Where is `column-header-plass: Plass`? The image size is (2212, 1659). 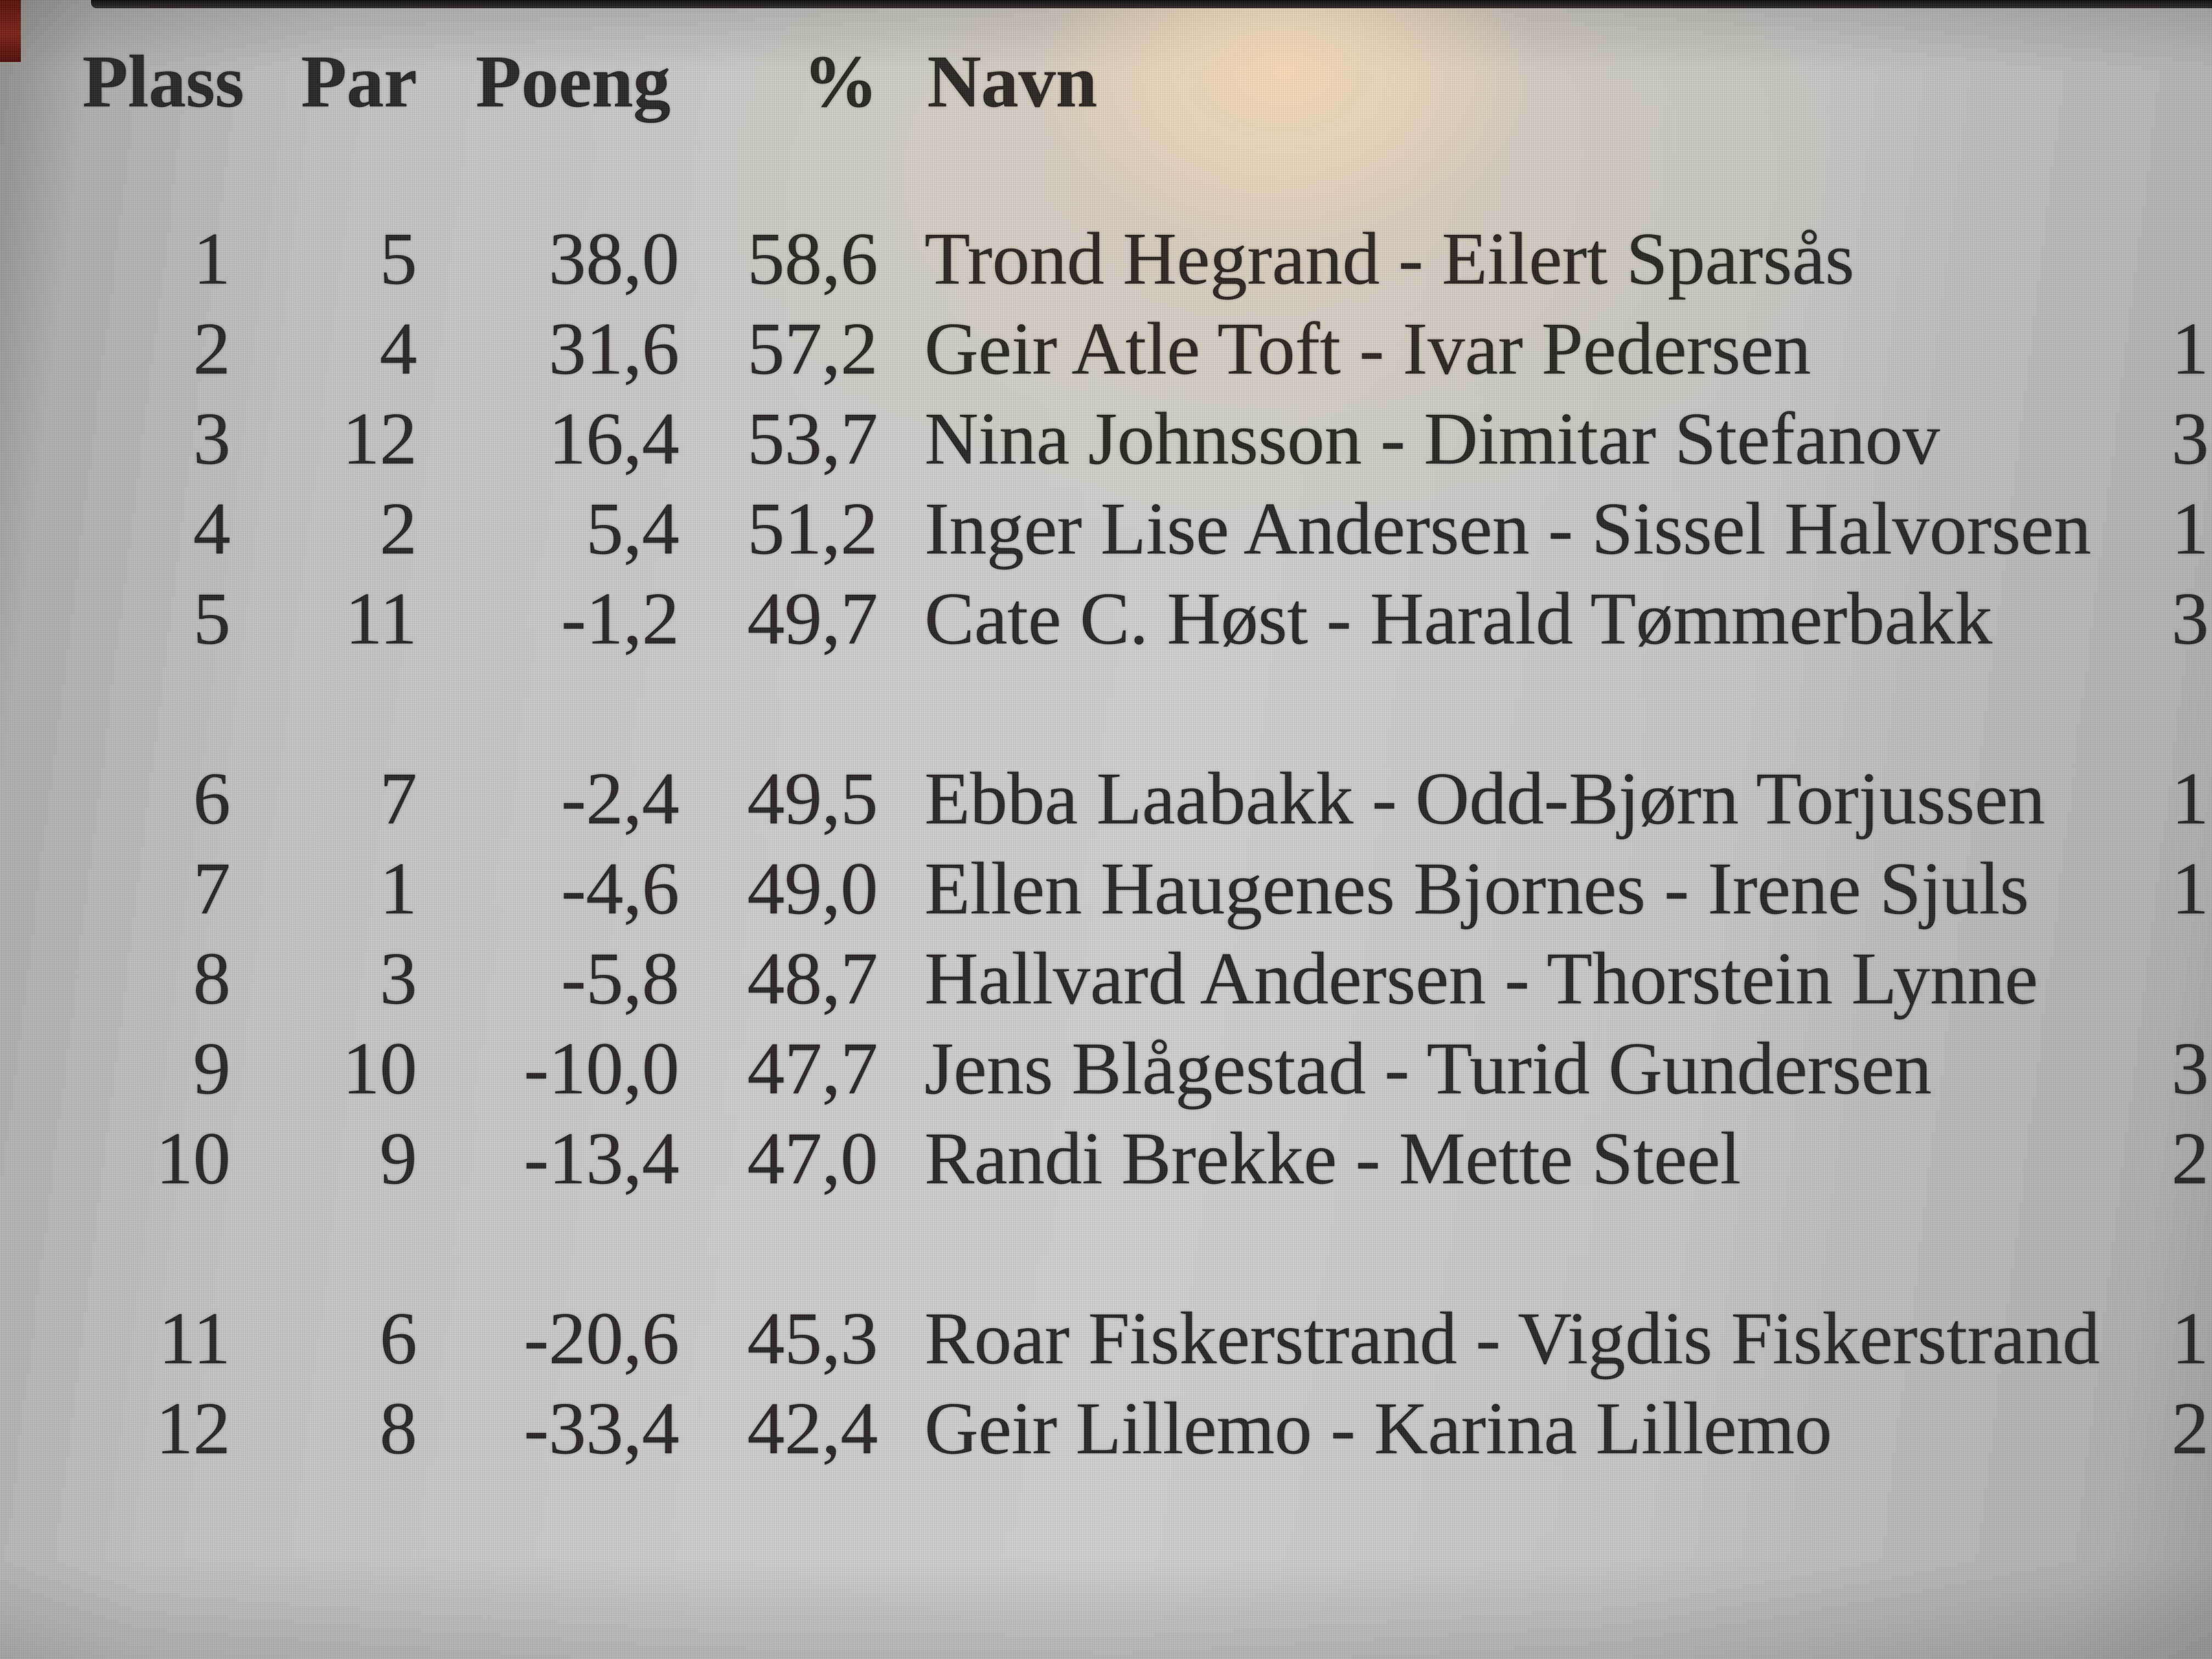
column-header-plass: Plass is located at coordinates (163, 82).